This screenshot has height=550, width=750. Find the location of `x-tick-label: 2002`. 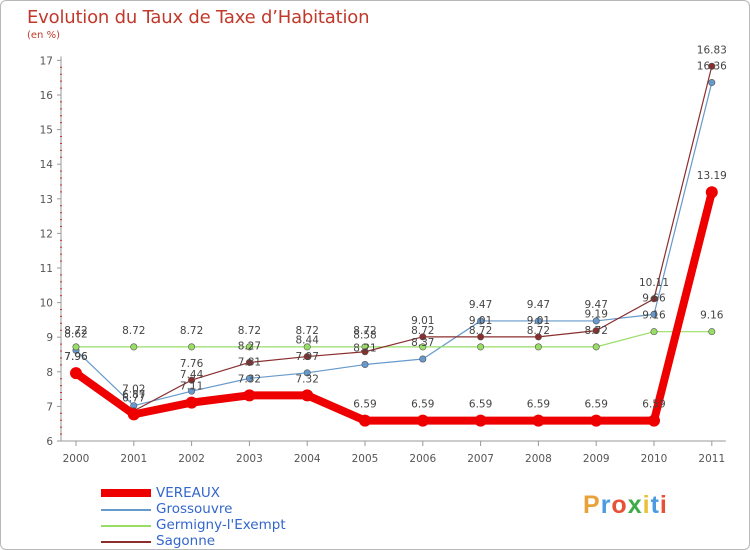

x-tick-label: 2002 is located at coordinates (191, 459).